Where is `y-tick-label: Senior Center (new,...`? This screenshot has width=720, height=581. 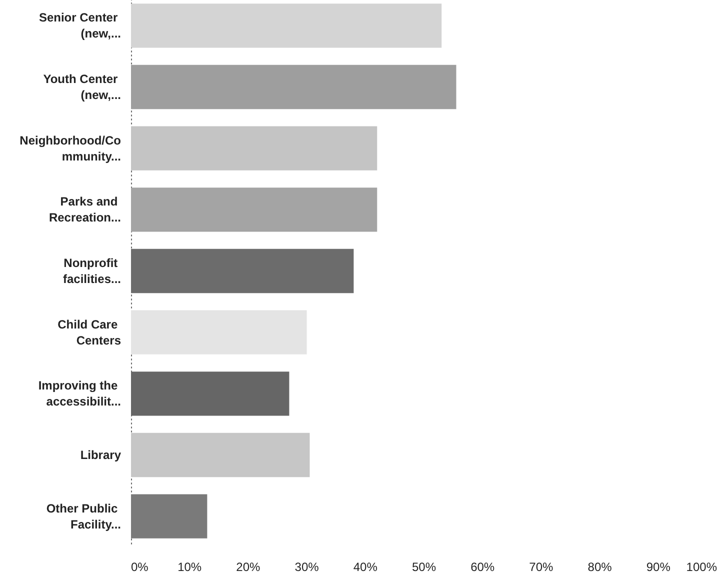
y-tick-label: Senior Center (new,... is located at coordinates (79, 25).